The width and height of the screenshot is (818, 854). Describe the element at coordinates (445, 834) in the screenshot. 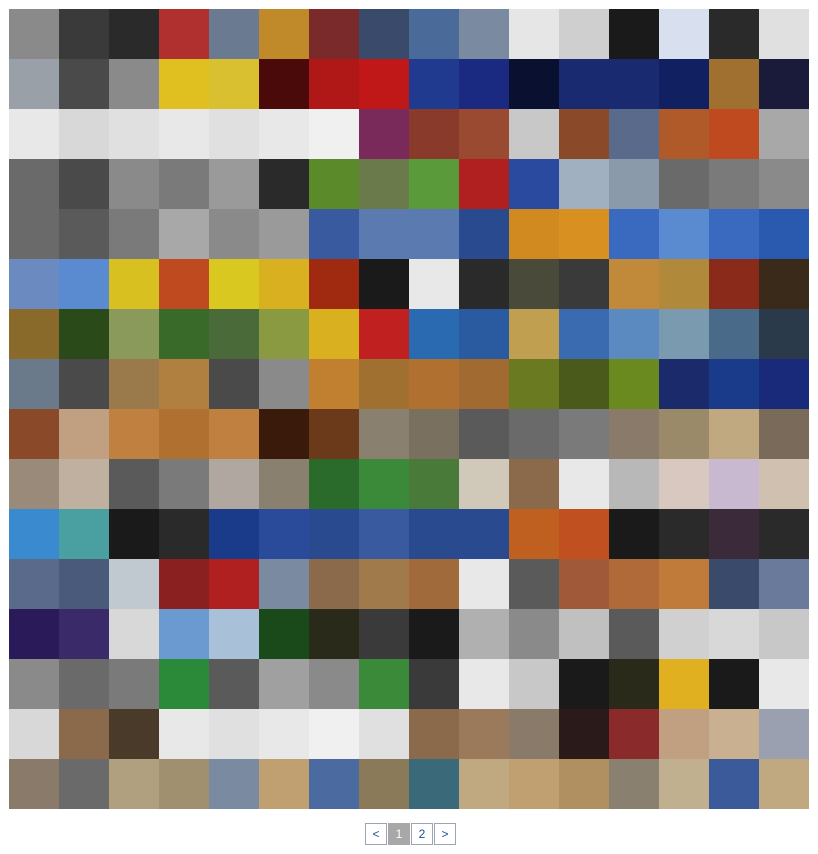

I see `next-page-button: >` at that location.